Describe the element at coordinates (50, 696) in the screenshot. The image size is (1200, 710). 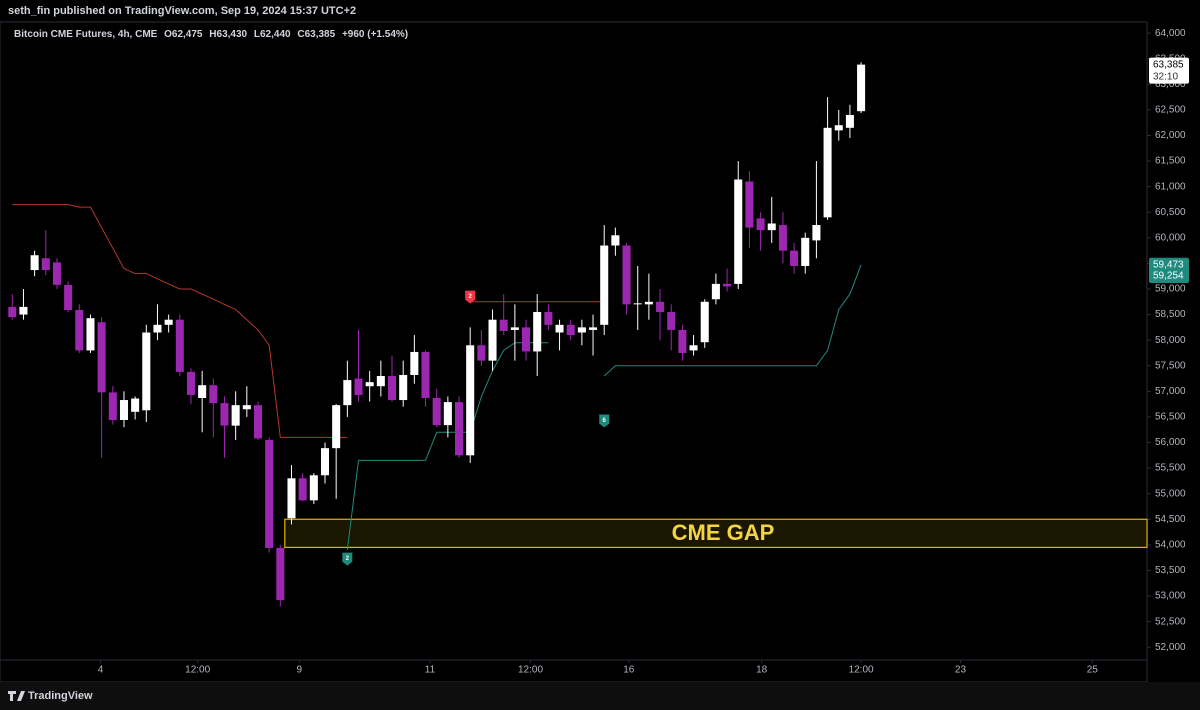
I see `tradingview-logo: TradingView` at that location.